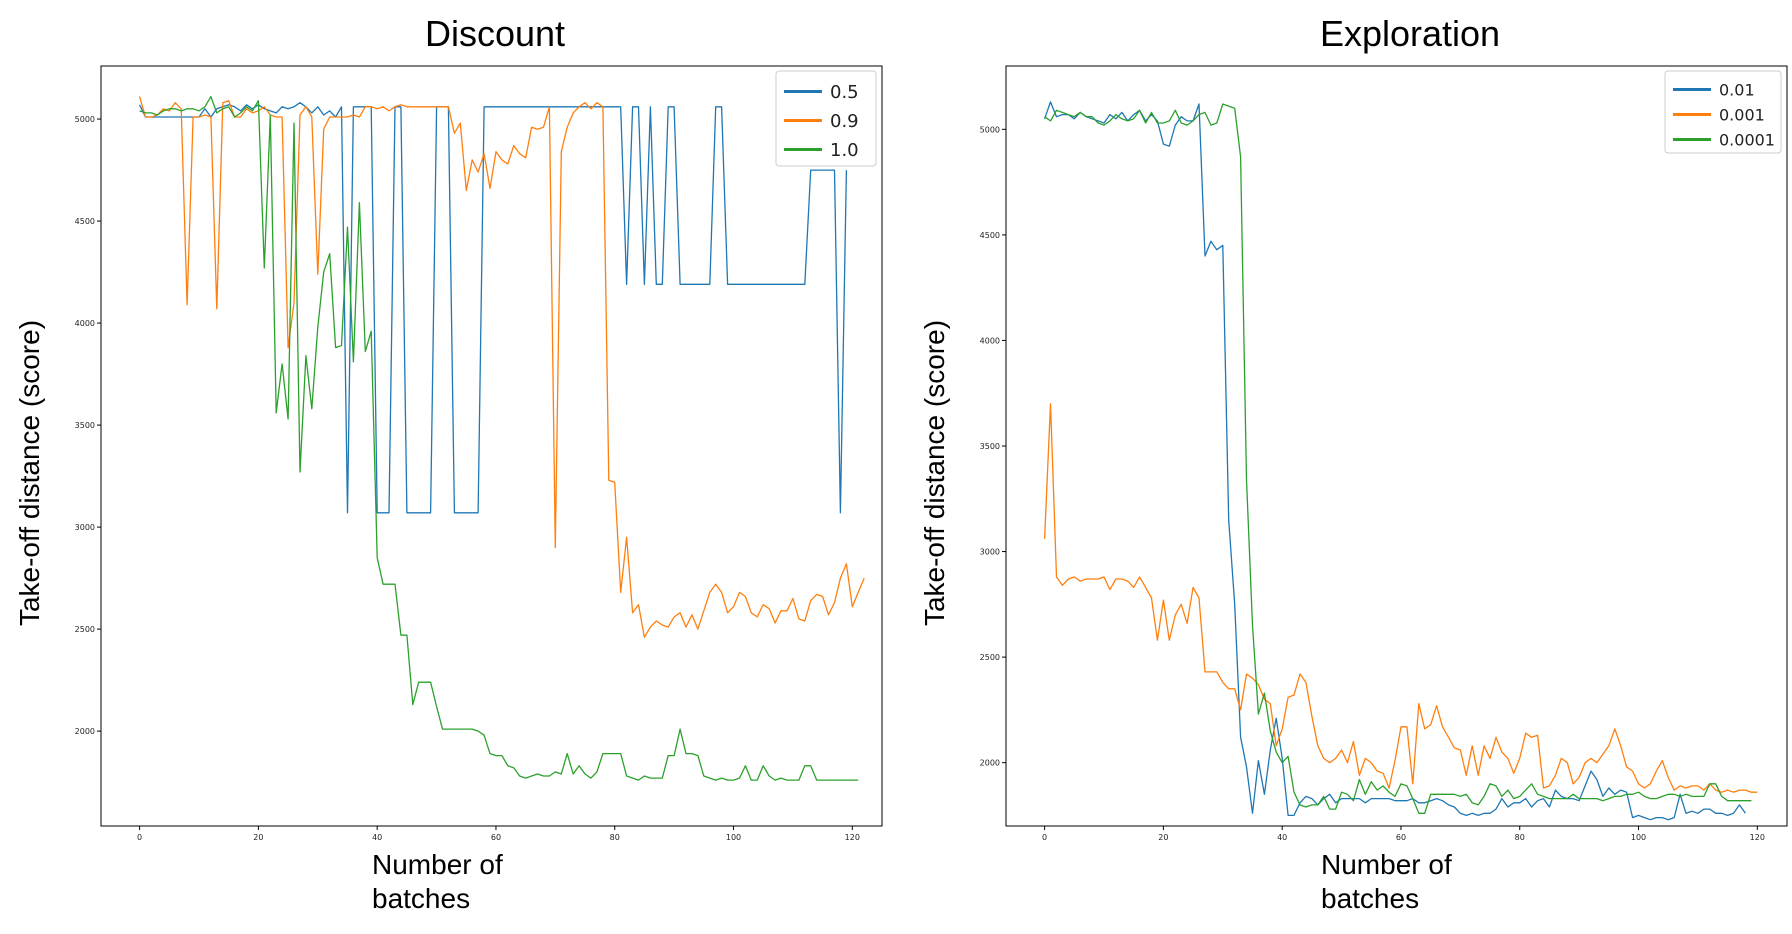 The height and width of the screenshot is (934, 1792). Describe the element at coordinates (844, 121) in the screenshot. I see `legend-label: 0.9` at that location.